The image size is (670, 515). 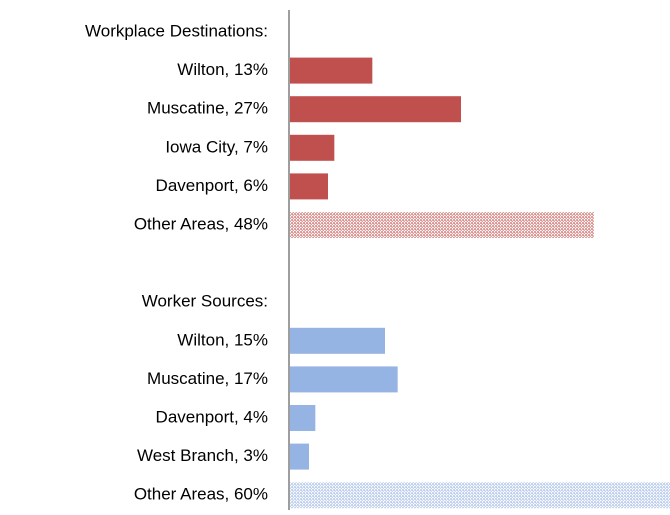 I want to click on category-label: Wilton, 13%, so click(x=222, y=69).